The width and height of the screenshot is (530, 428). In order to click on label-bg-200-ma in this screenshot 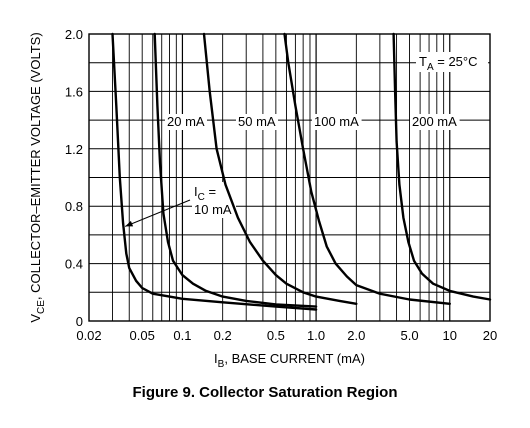, I will do `click(435, 122)`.